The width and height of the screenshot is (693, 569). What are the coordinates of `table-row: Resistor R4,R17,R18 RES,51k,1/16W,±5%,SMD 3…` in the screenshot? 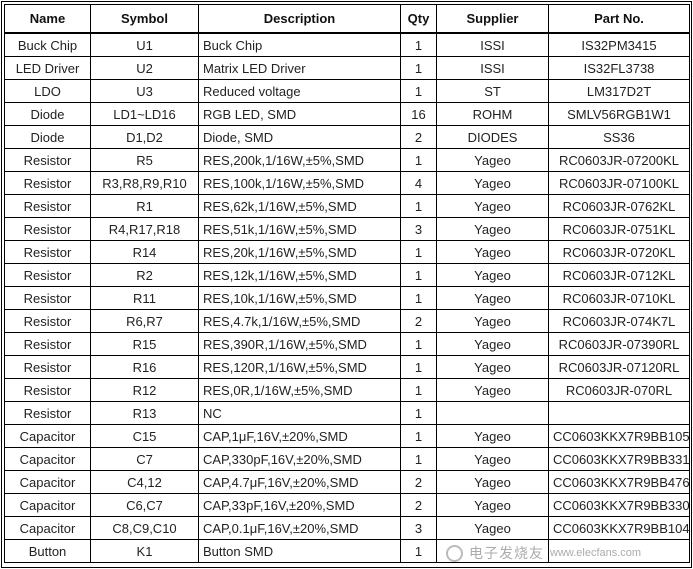 It's located at (347, 229).